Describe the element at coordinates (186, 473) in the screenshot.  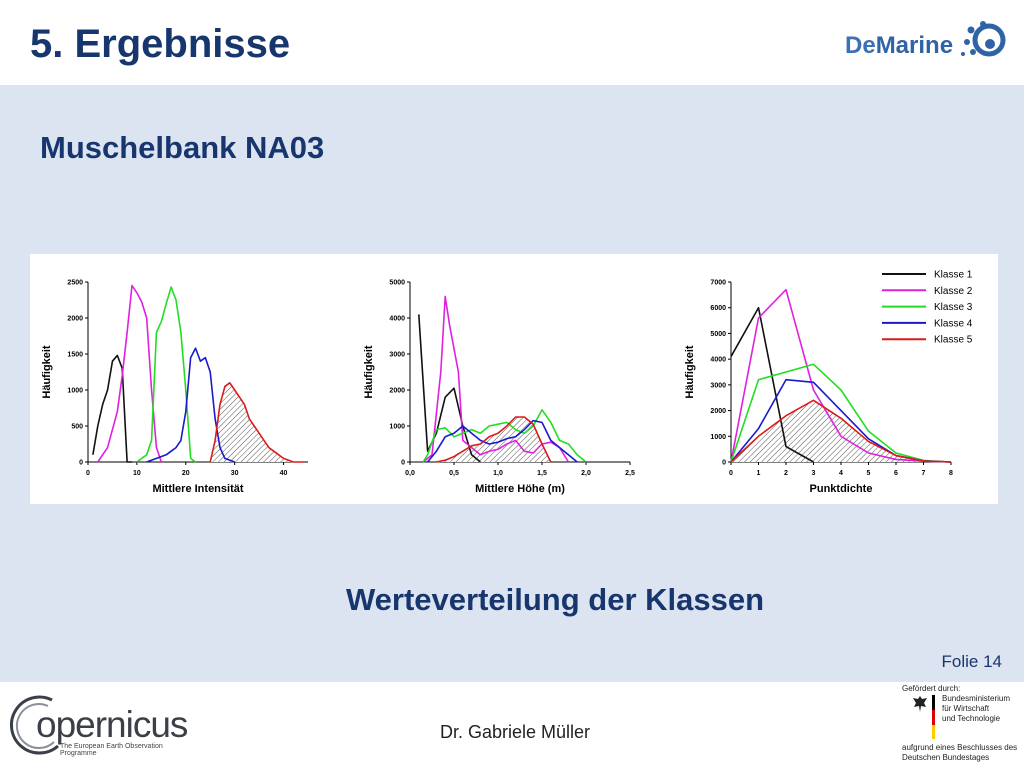
I see `x-tick-label: 20` at that location.